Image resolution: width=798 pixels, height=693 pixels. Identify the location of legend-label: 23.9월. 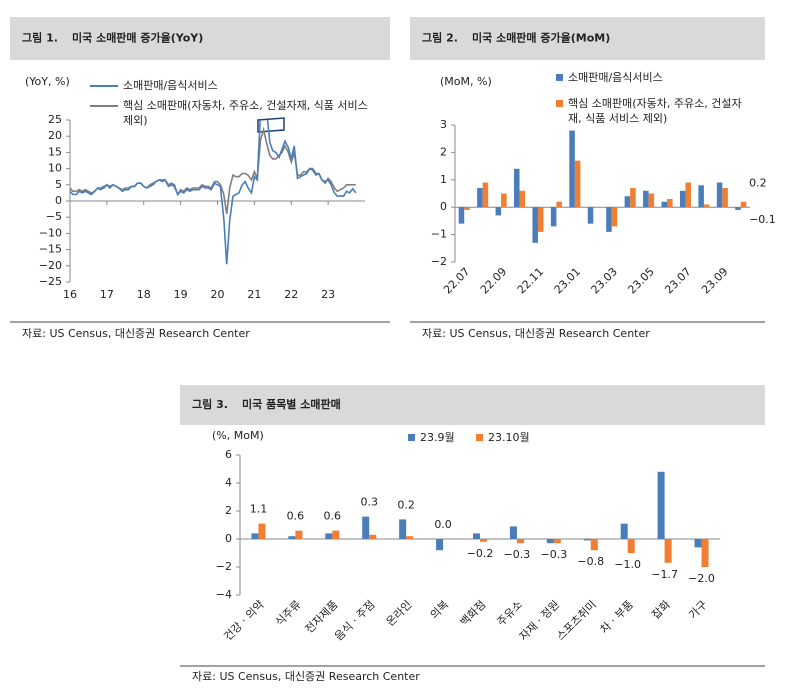
(437, 437).